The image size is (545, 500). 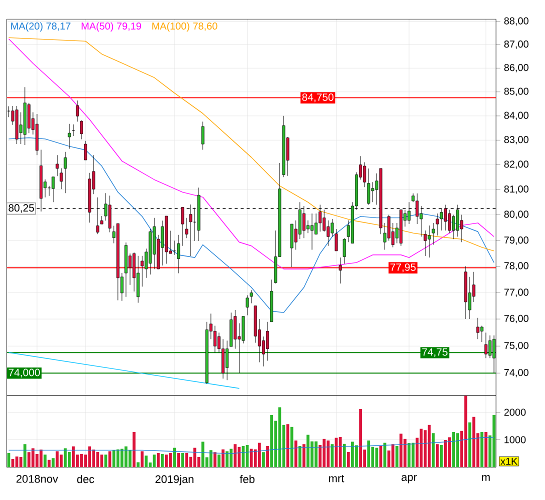 I want to click on ref-line-label: 84,750, so click(x=318, y=97).